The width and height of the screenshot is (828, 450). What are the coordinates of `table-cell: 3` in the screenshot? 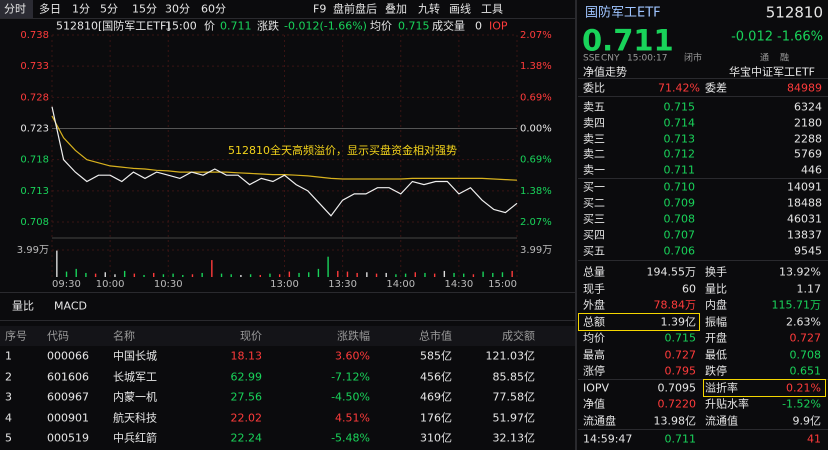 It's located at (8, 397).